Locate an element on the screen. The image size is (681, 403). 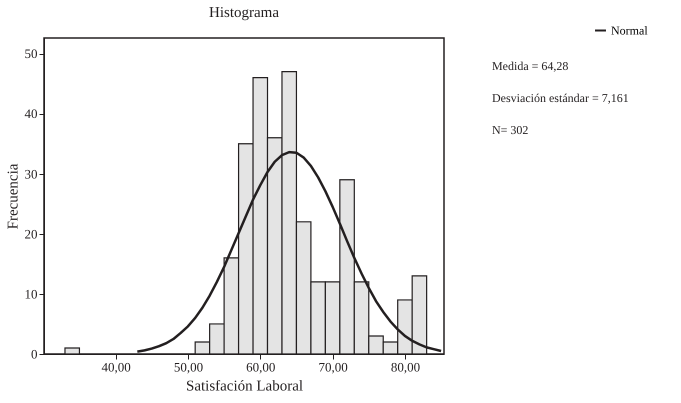
y-tick-label: 50 is located at coordinates (31, 54).